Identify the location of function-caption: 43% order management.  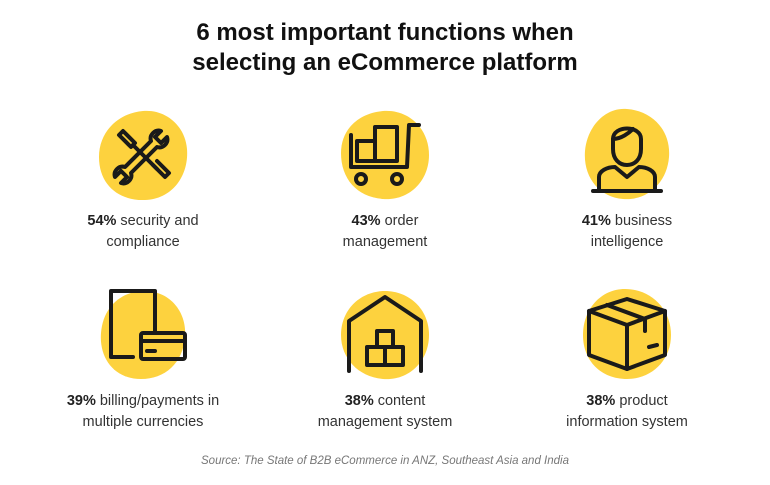
(385, 232).